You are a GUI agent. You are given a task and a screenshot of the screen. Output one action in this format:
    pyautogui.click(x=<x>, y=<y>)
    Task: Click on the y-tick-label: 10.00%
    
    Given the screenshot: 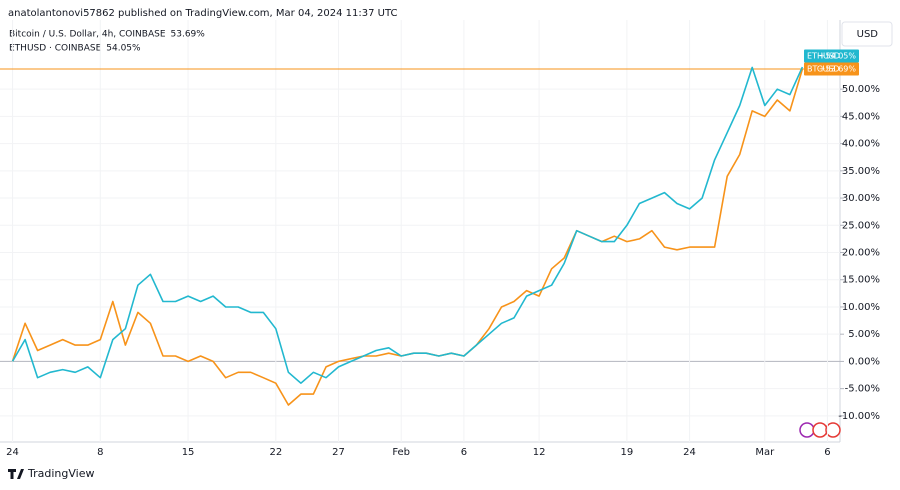 What is the action you would take?
    pyautogui.click(x=861, y=307)
    